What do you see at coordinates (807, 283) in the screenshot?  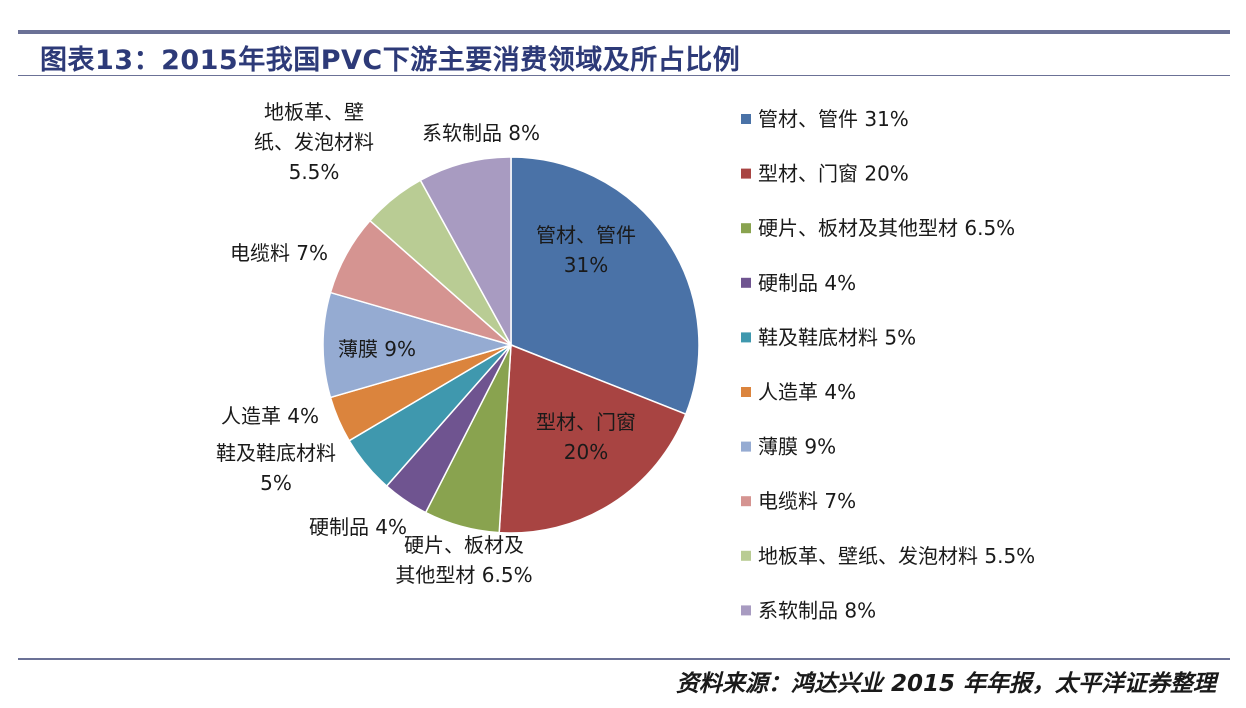 I see `legend-label-4: 硬制品 4%` at bounding box center [807, 283].